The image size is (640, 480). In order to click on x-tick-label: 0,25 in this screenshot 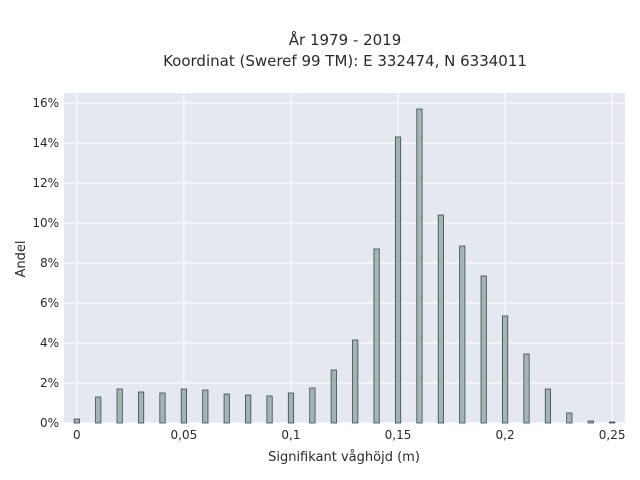, I will do `click(612, 435)`.